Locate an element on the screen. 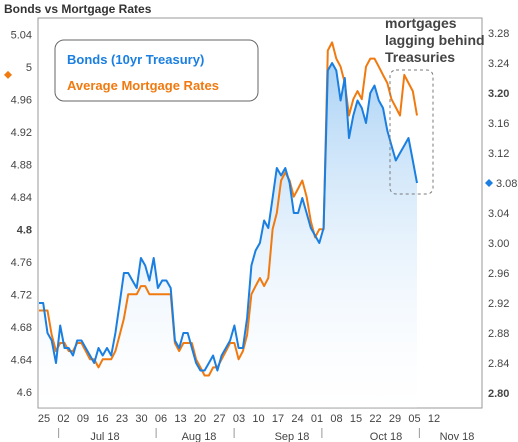 This screenshot has height=442, width=518. x-tick-label: 20 is located at coordinates (200, 419).